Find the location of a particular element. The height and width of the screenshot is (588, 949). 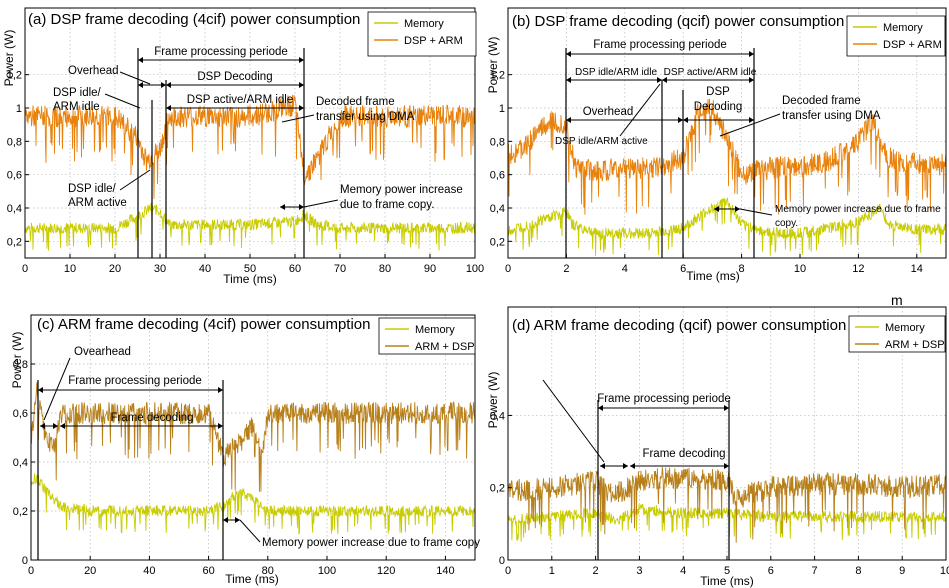

series-line-arm-dsp is located at coordinates (727, 505).